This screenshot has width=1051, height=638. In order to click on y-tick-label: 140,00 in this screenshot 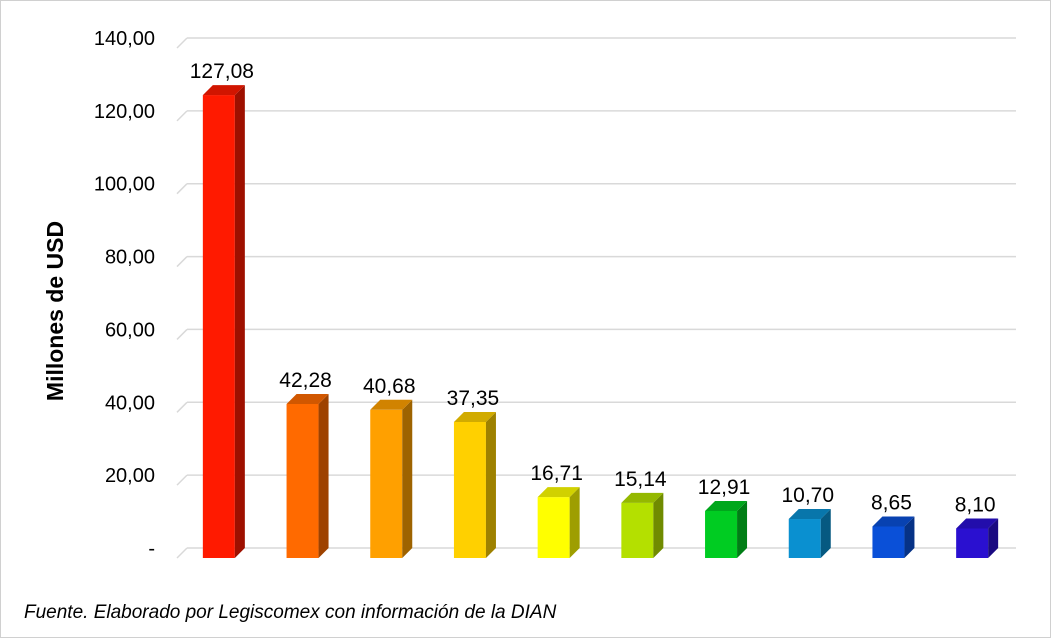, I will do `click(124, 39)`.